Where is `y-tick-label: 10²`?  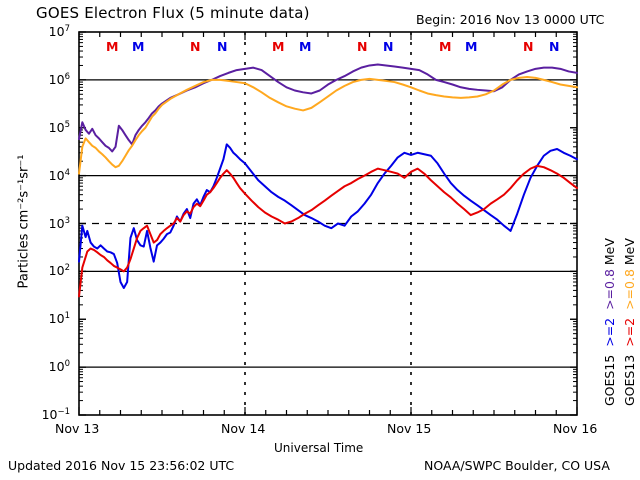
y-tick-label: 10² is located at coordinates (59, 271).